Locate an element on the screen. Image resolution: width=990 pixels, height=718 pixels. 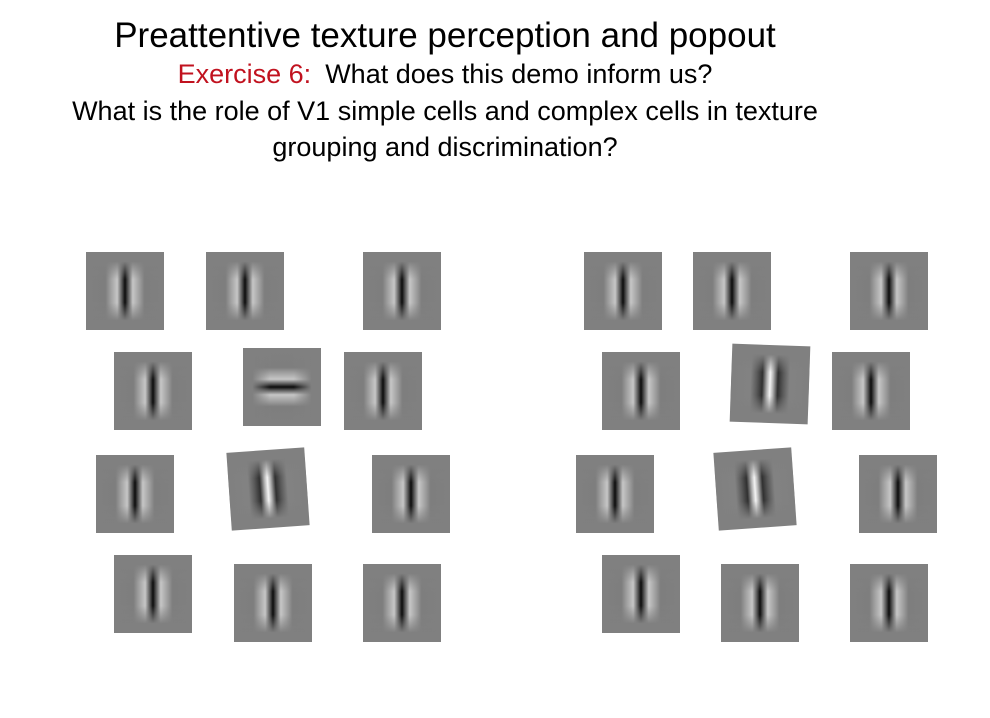
exercise-label: Exercise 6: is located at coordinates (244, 74).